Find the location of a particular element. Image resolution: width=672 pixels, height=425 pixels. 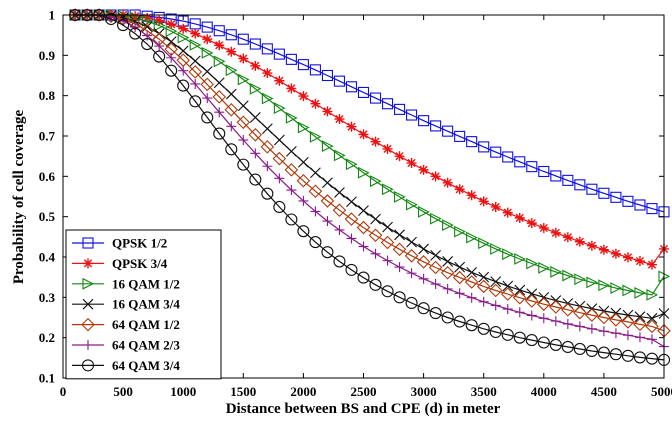

y-tick-label: 0.6 is located at coordinates (47, 176).